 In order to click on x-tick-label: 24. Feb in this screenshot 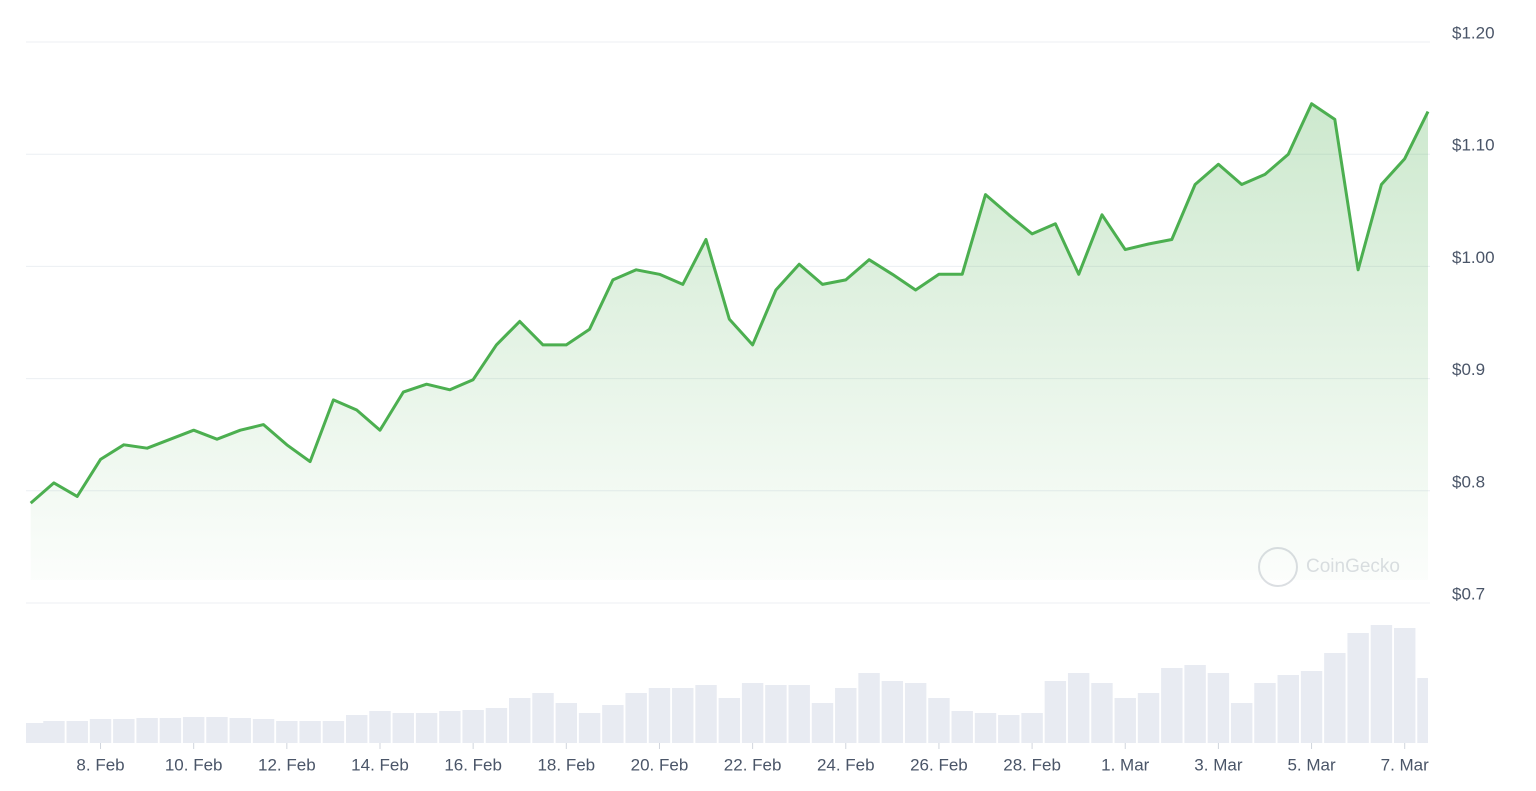, I will do `click(846, 764)`.